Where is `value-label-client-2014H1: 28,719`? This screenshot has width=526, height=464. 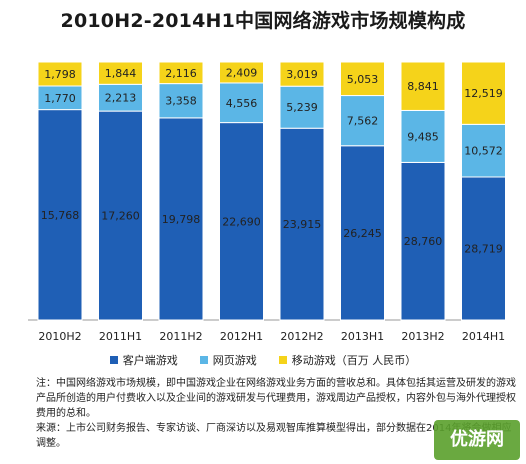
value-label-client-2014H1: 28,719 is located at coordinates (483, 248).